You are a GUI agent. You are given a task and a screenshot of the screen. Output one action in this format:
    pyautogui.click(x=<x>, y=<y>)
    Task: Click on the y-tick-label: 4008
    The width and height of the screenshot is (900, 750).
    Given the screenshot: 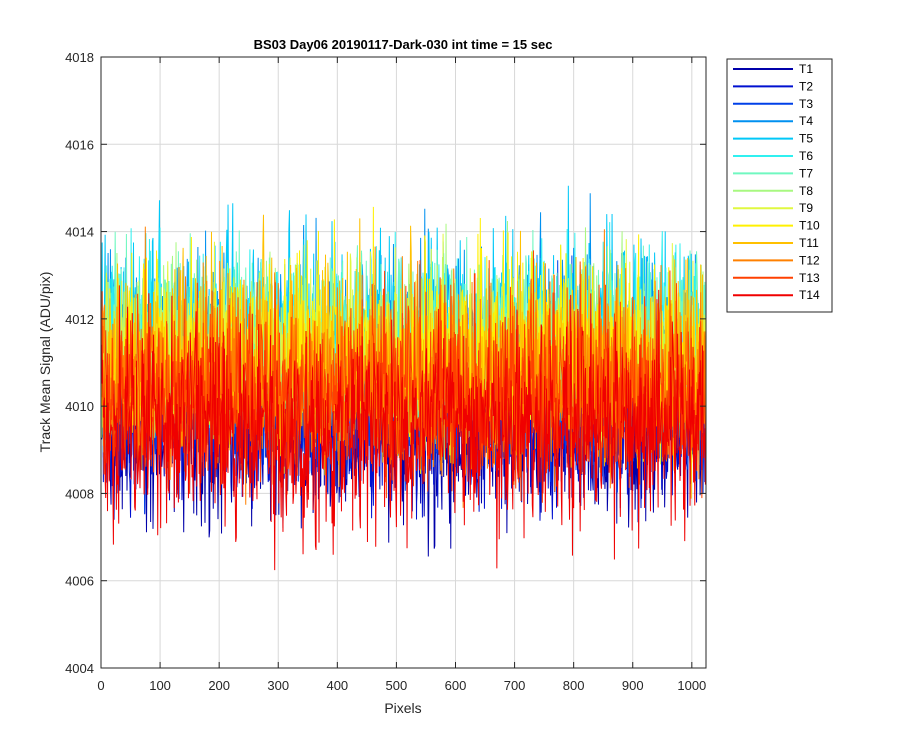 What is the action you would take?
    pyautogui.click(x=79, y=493)
    